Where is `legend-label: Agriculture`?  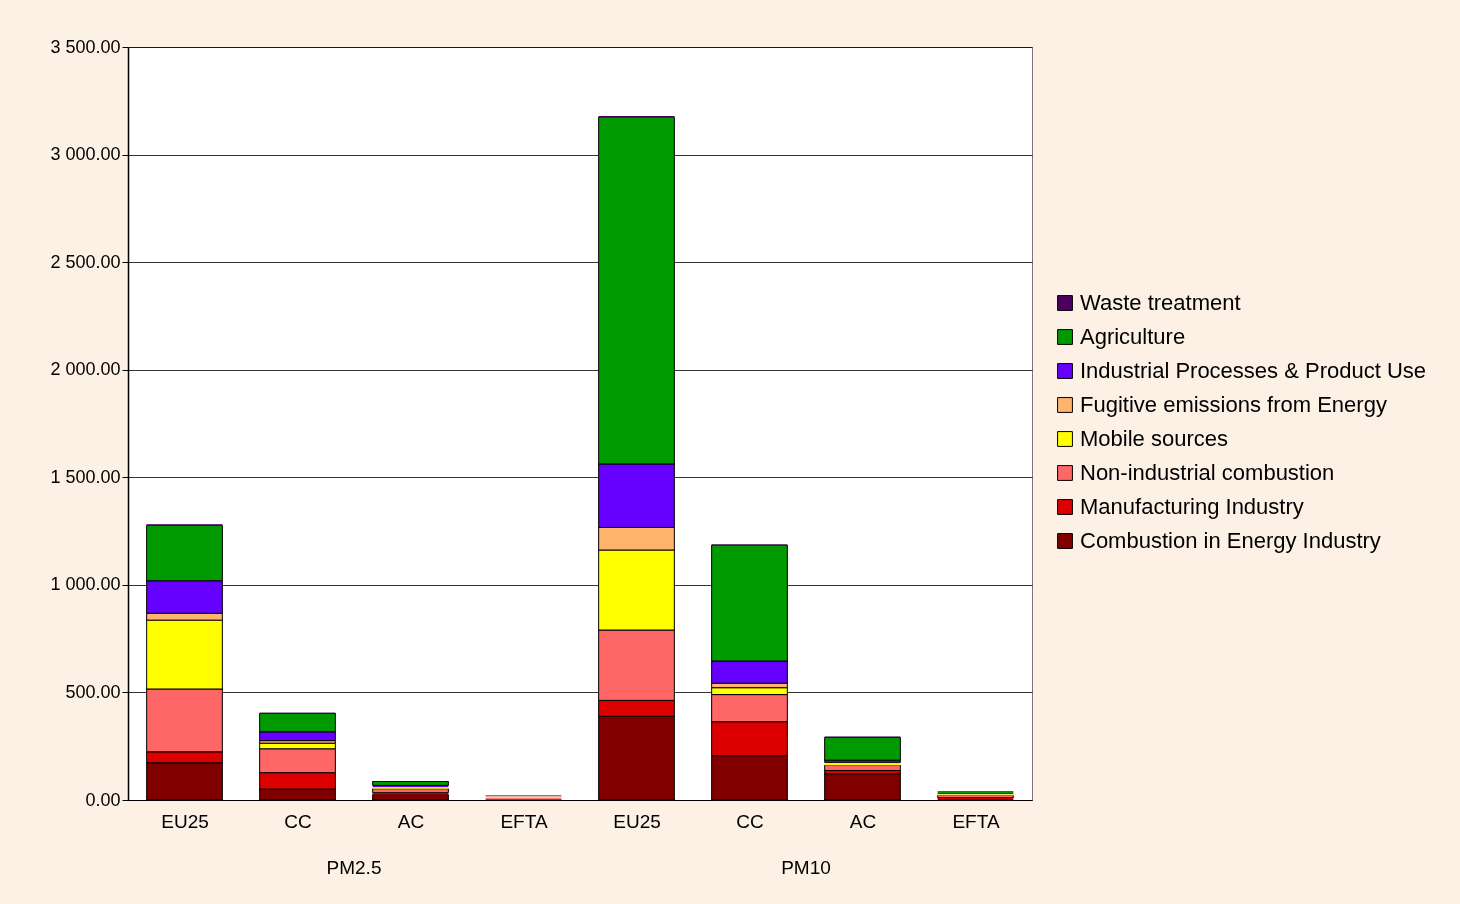 legend-label: Agriculture is located at coordinates (1133, 336).